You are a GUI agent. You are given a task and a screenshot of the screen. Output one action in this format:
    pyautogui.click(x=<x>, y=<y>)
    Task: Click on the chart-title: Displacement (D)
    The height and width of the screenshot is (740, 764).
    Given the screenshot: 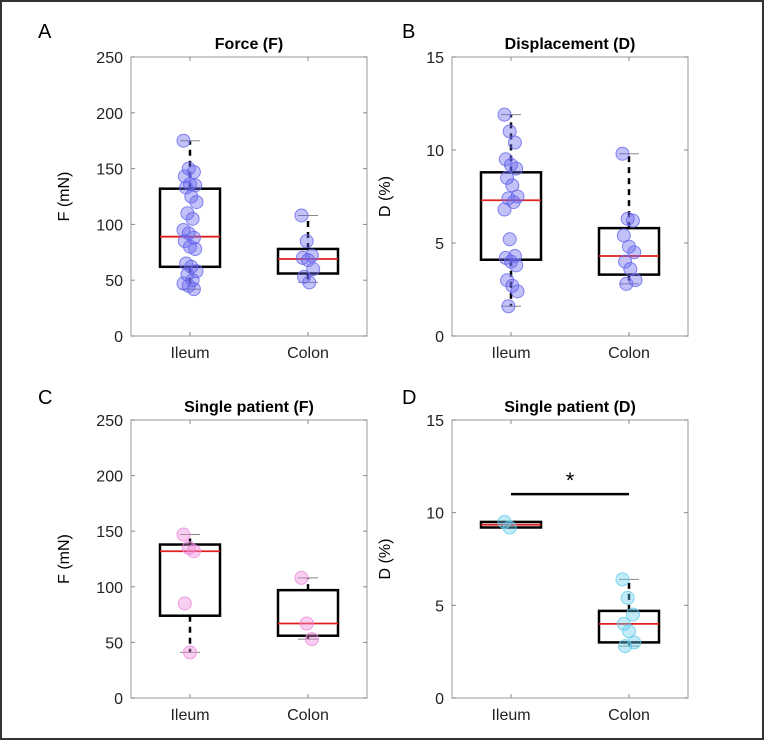 What is the action you would take?
    pyautogui.click(x=570, y=44)
    